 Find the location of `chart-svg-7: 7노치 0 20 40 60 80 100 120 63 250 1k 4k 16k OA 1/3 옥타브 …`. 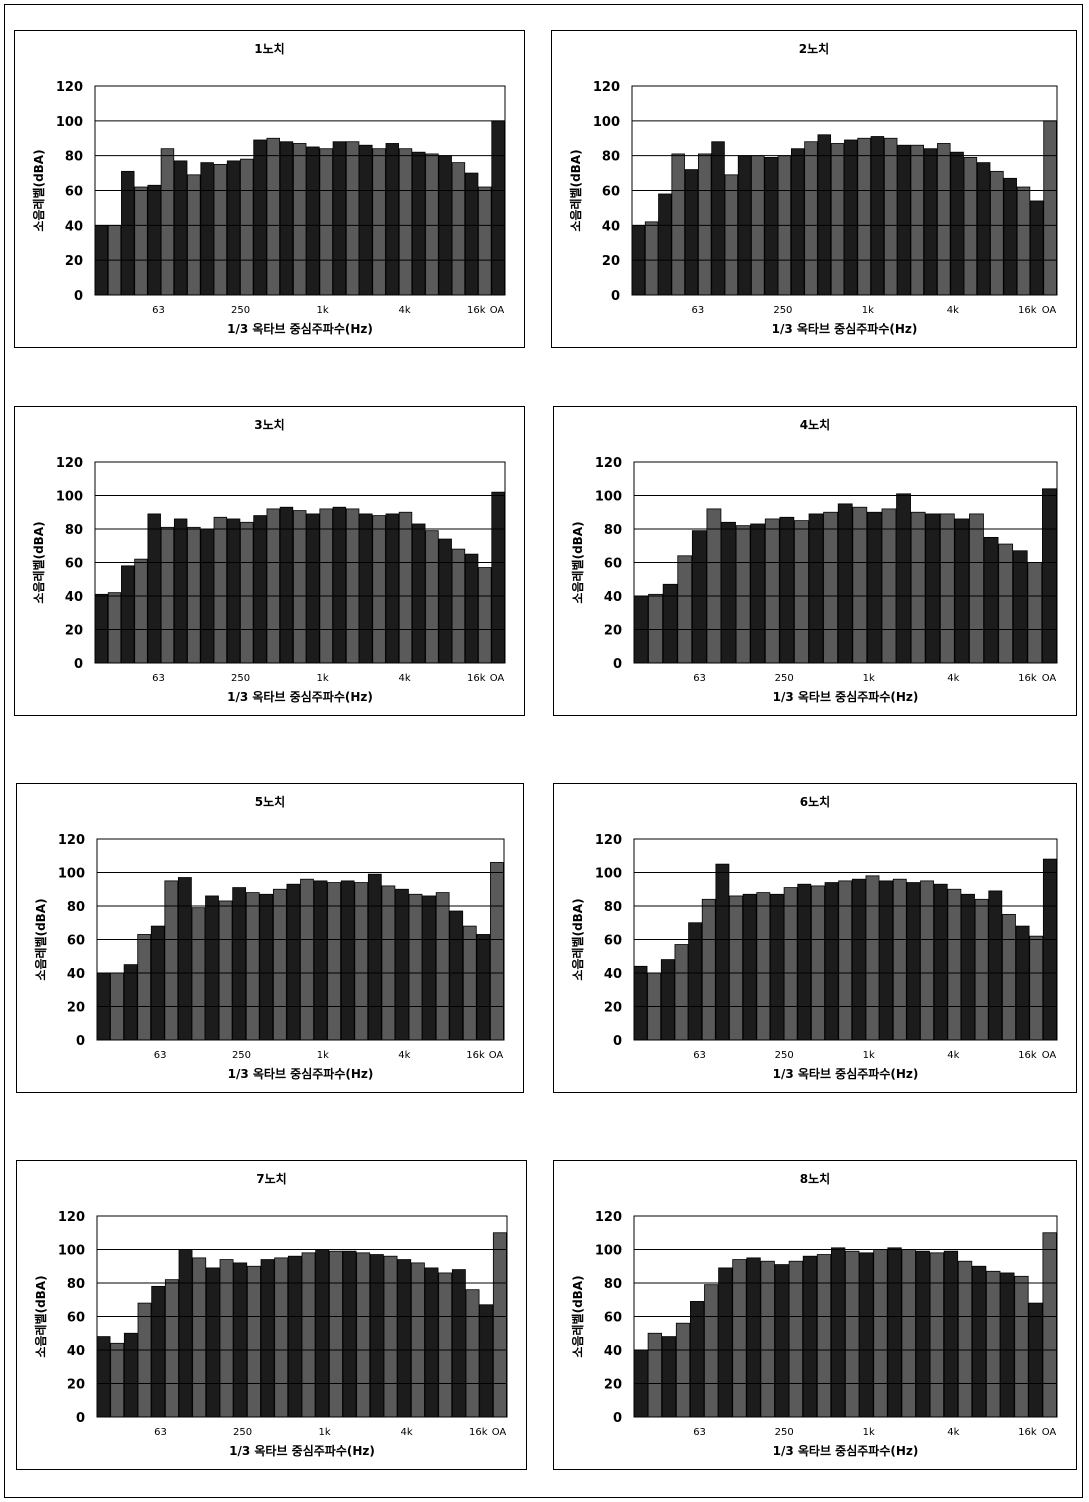

chart-svg-7: 7노치 0 20 40 60 80 100 120 63 250 1k 4k 16k OA 1/3 옥타브 … is located at coordinates (270, 1314).